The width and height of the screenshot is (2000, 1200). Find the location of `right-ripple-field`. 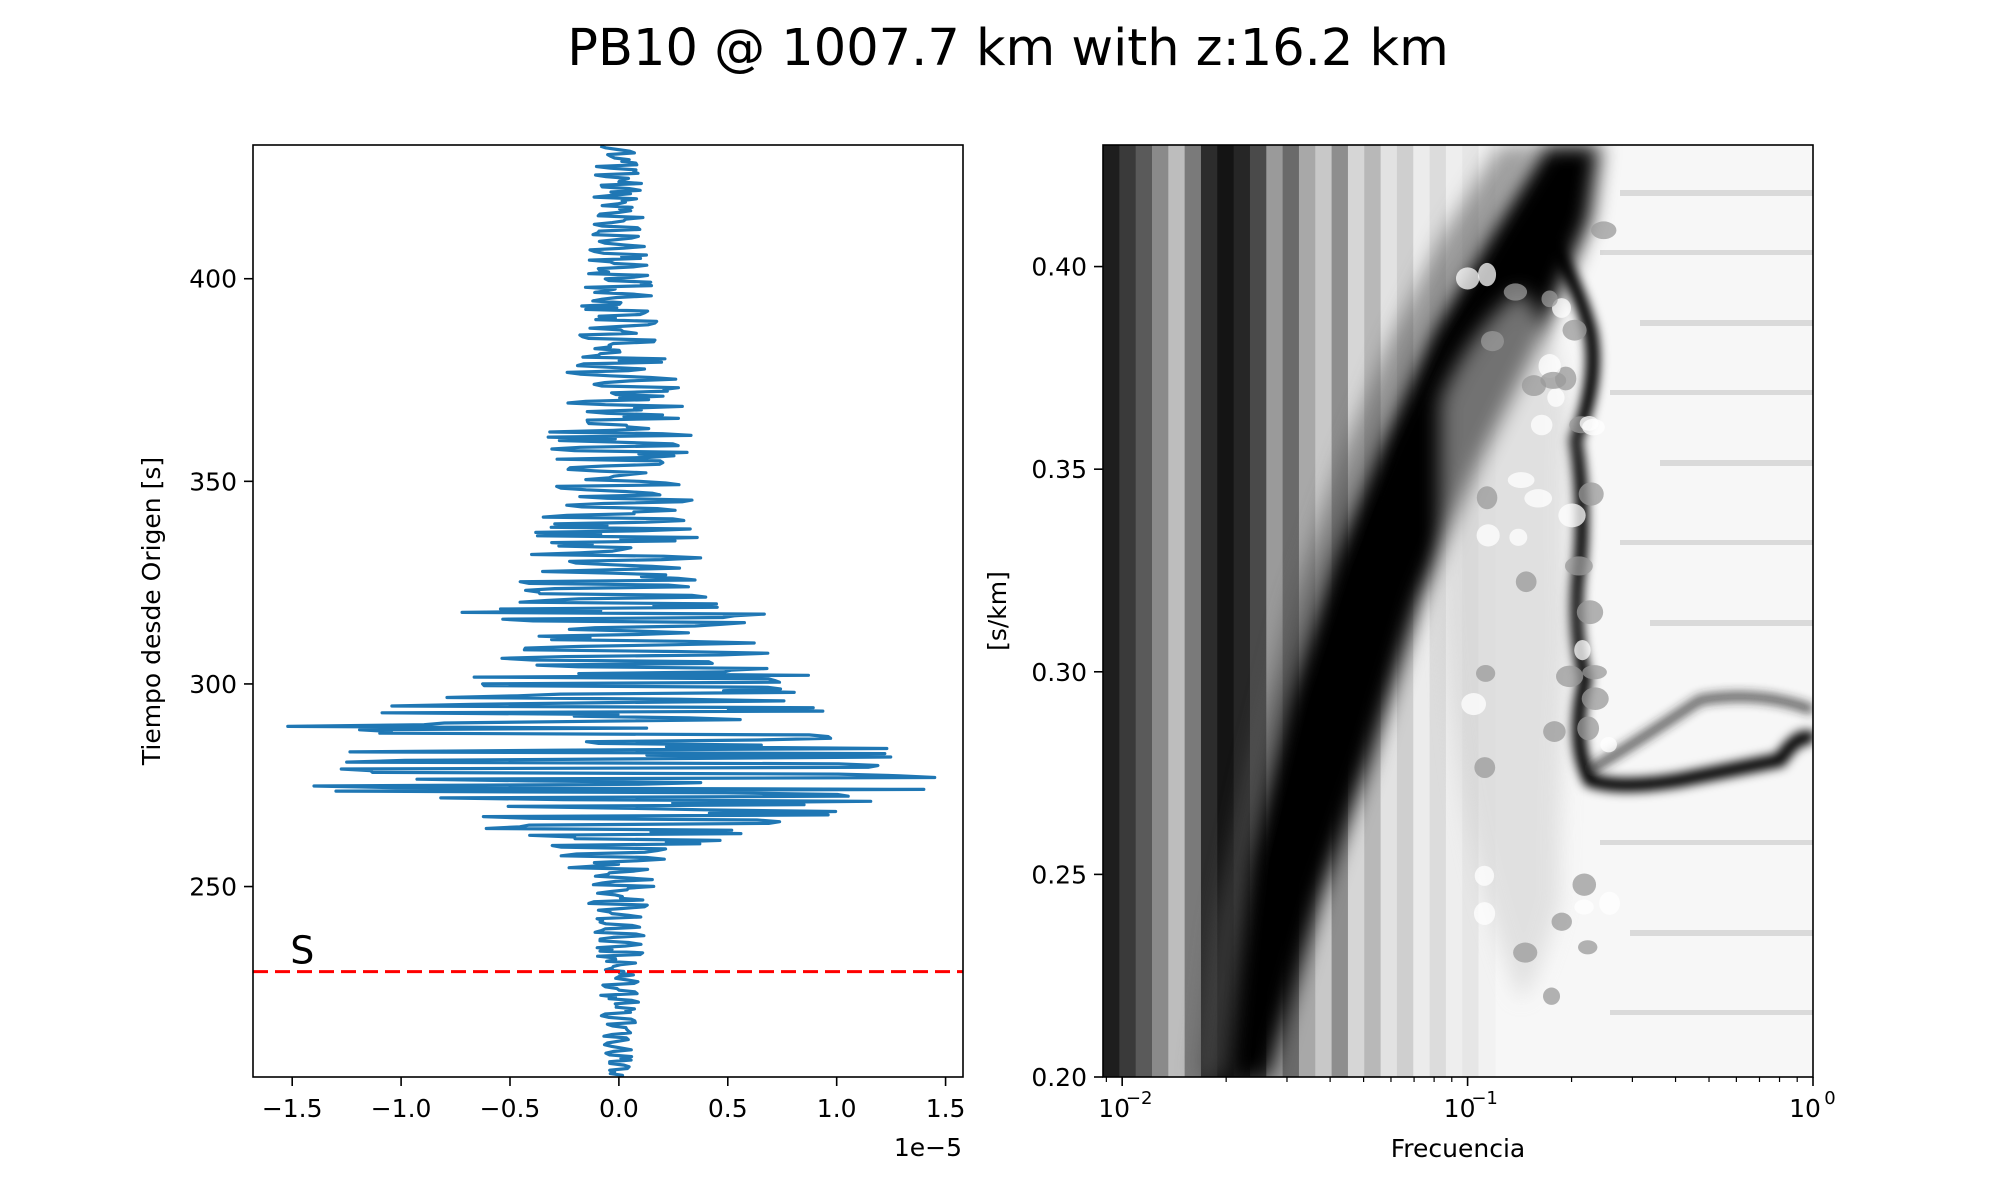

right-ripple-field is located at coordinates (1706, 602).